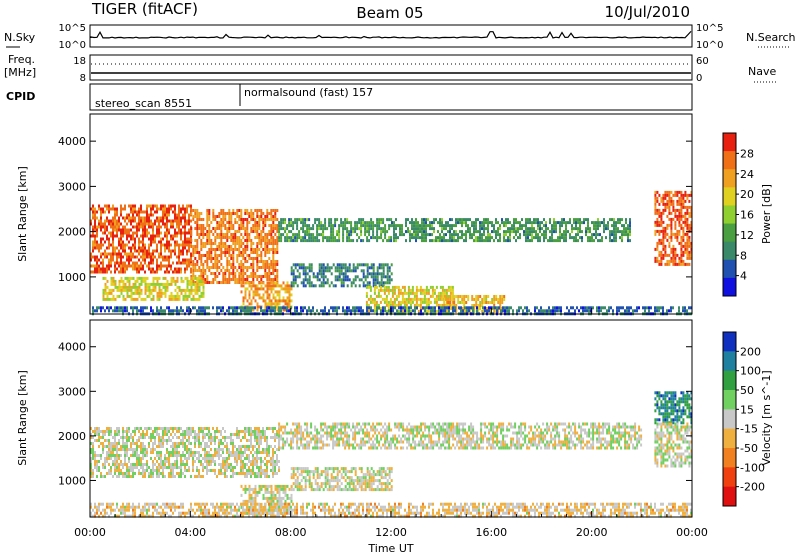  I want to click on radar-title: TIGER (fitACF), so click(144, 9).